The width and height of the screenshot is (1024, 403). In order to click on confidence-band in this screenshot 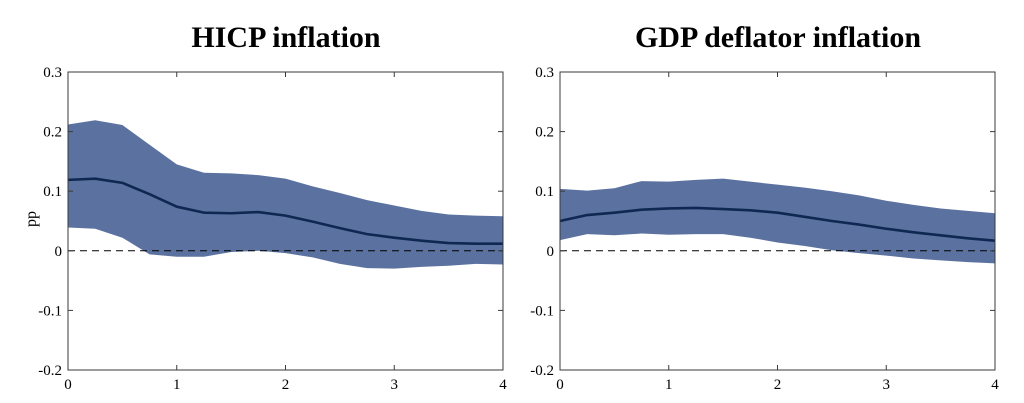, I will do `click(777, 221)`.